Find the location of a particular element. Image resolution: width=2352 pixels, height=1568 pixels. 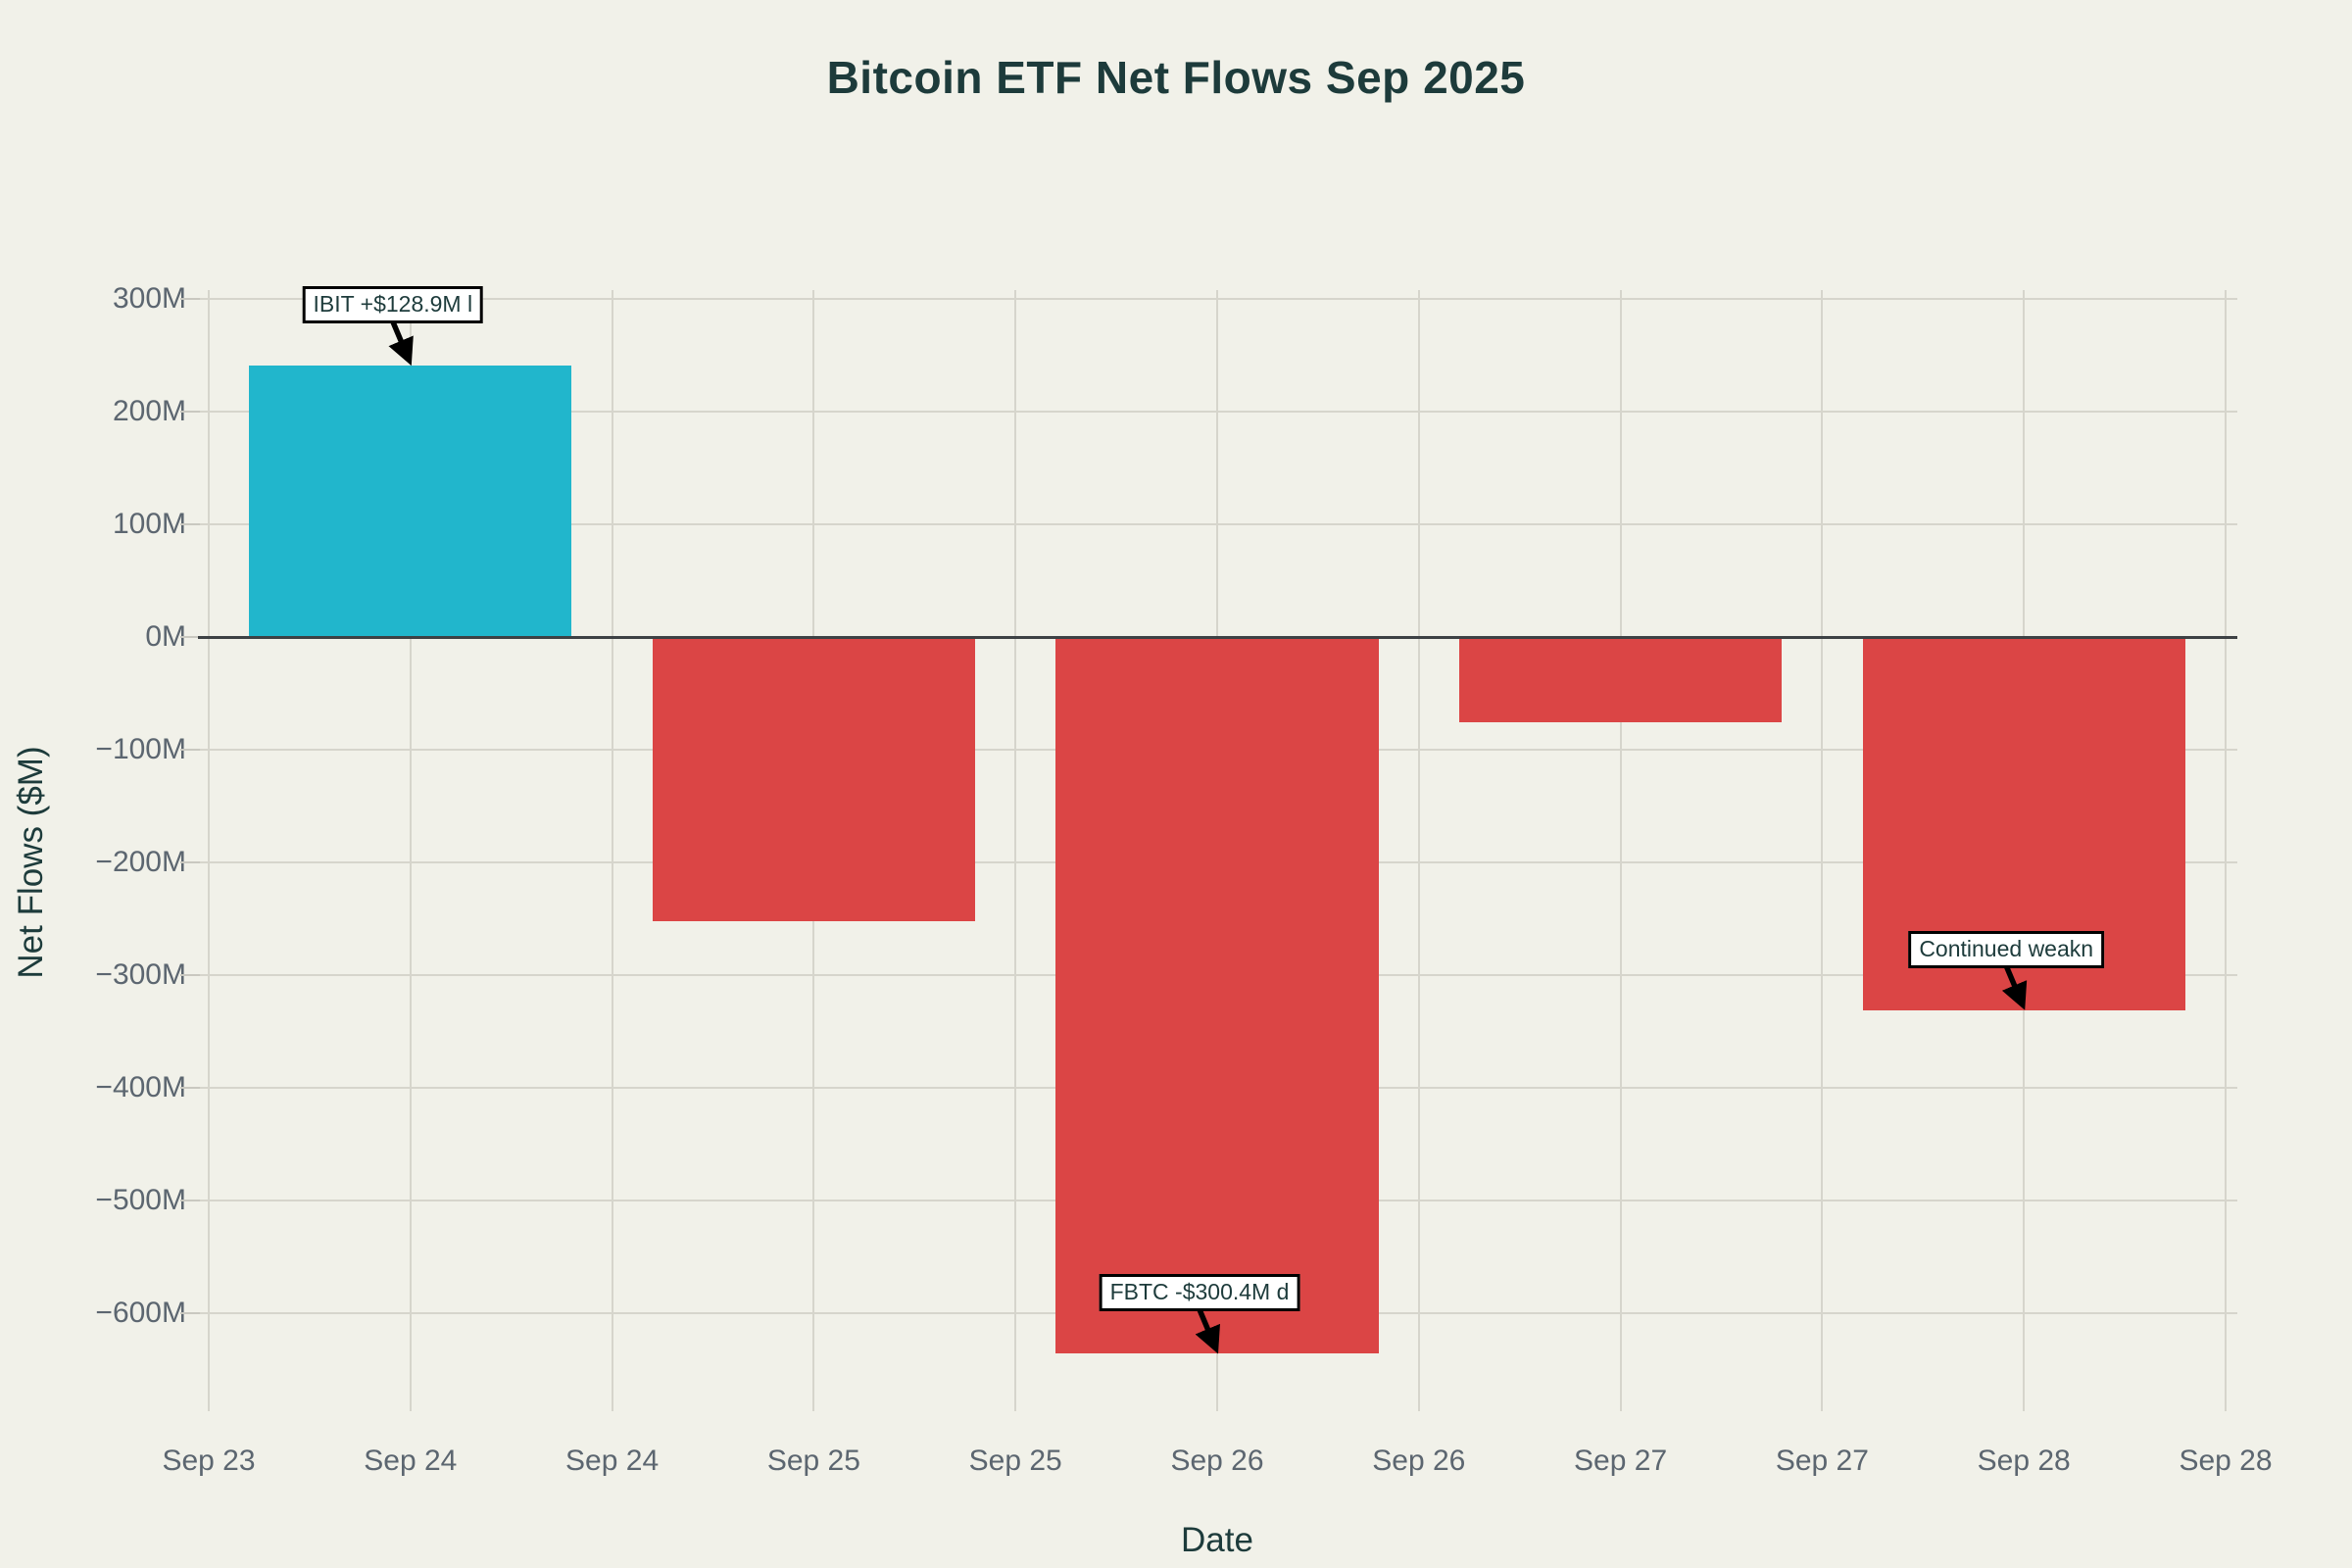

x-tick-label: Sep 23 is located at coordinates (209, 1461).